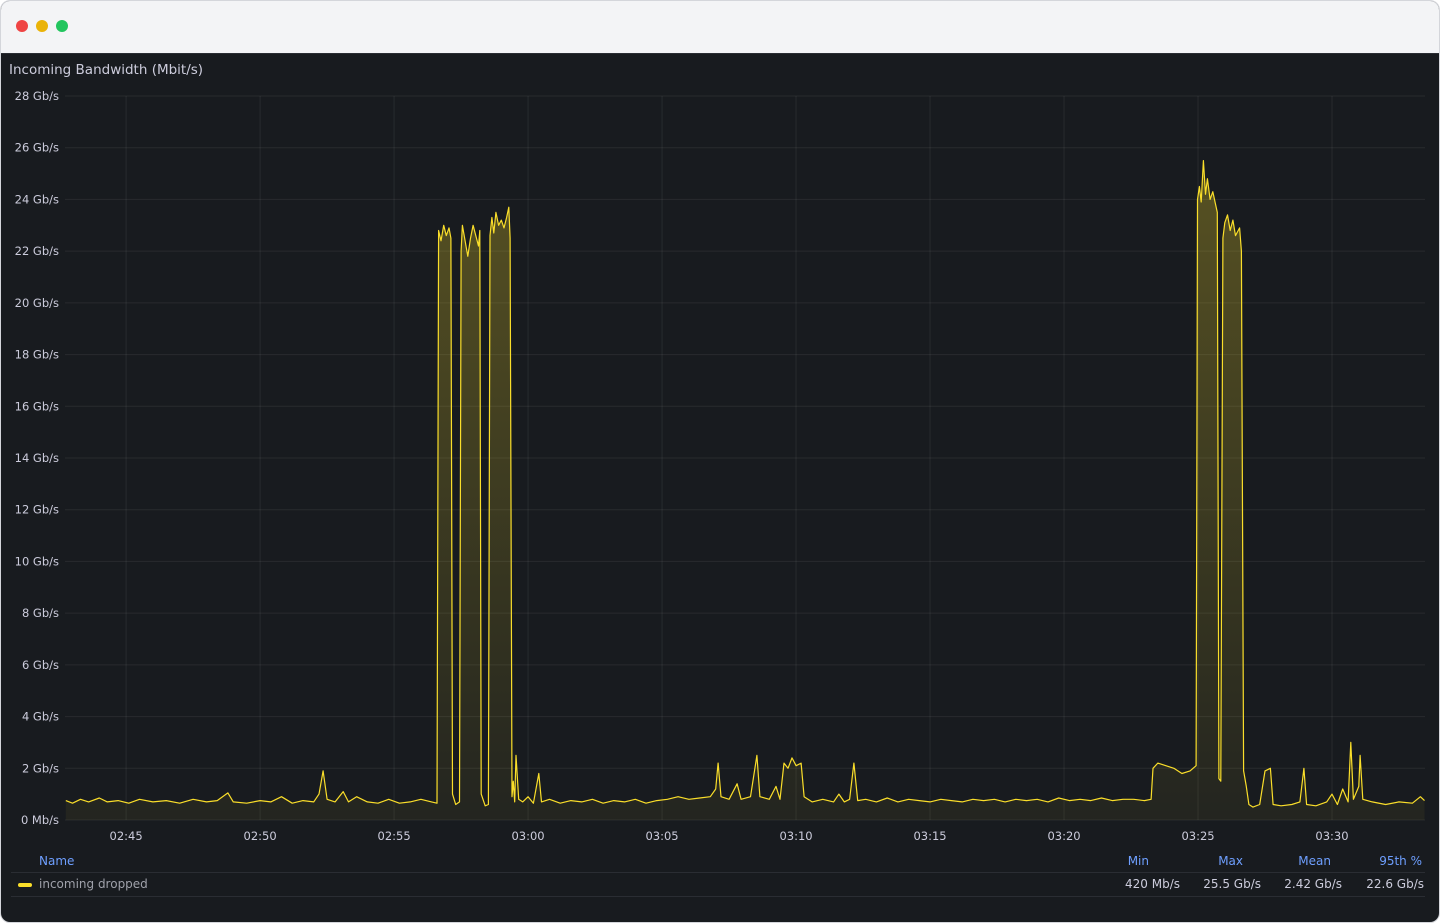  Describe the element at coordinates (1232, 884) in the screenshot. I see `legend-max-value: 25.5 Gb/s` at that location.